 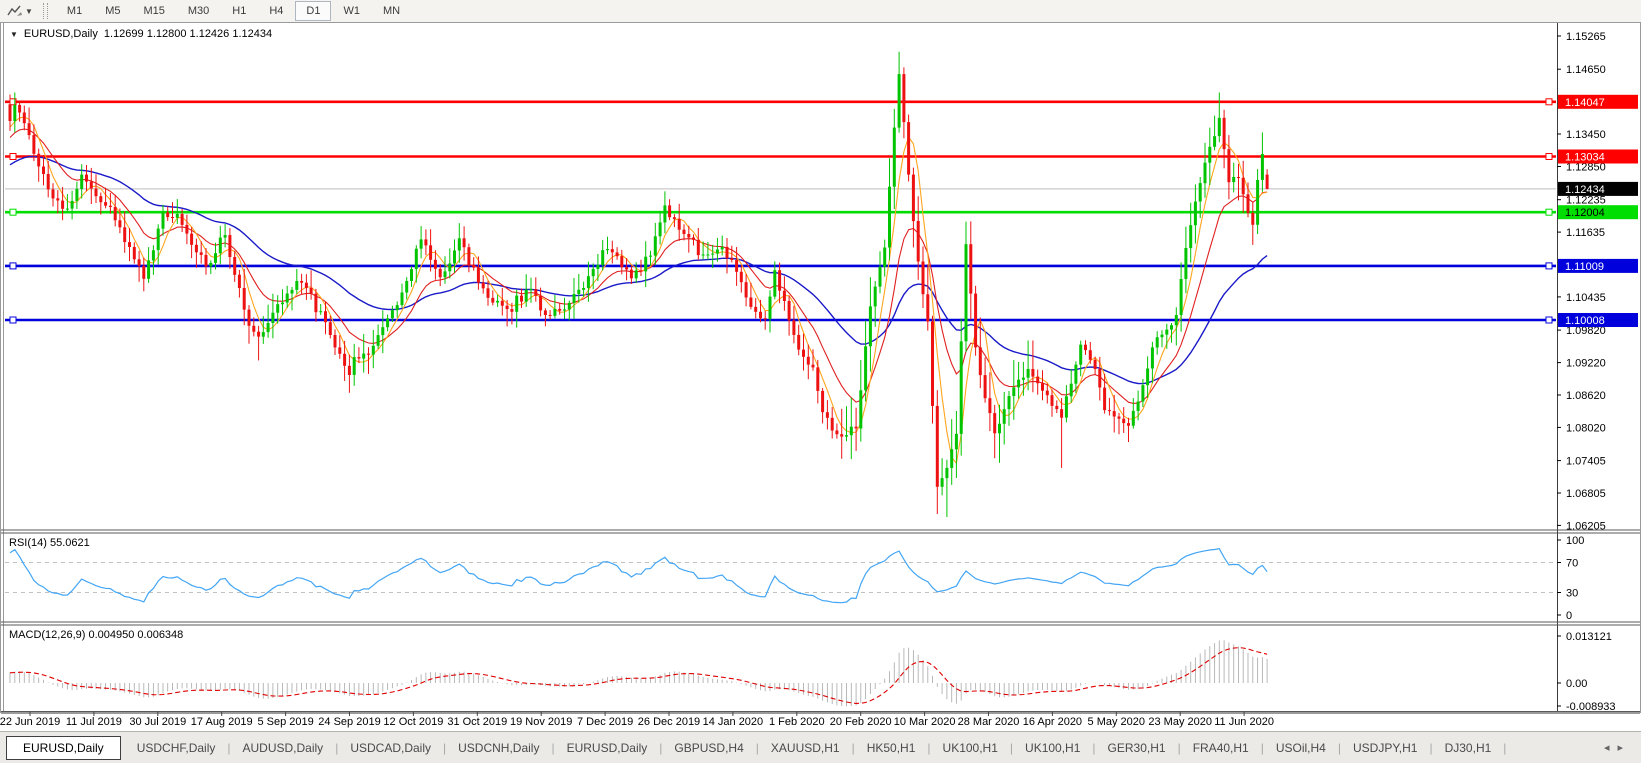 What do you see at coordinates (391, 11) in the screenshot?
I see `timeframe-button-mn: MN` at bounding box center [391, 11].